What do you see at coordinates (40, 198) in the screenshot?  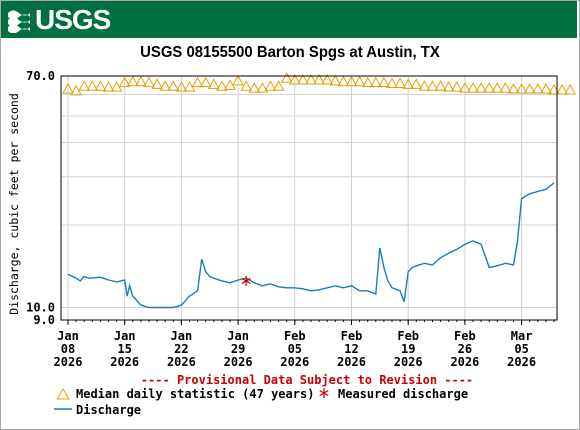 I see `y-tick-labels: 70.0 10.09.0` at bounding box center [40, 198].